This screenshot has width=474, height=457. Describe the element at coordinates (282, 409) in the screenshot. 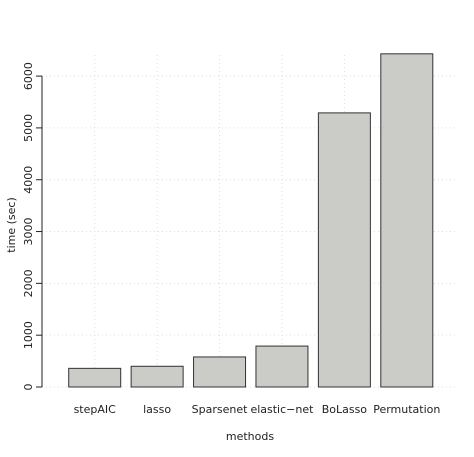

I see `x-tick-label: elastic−net` at that location.